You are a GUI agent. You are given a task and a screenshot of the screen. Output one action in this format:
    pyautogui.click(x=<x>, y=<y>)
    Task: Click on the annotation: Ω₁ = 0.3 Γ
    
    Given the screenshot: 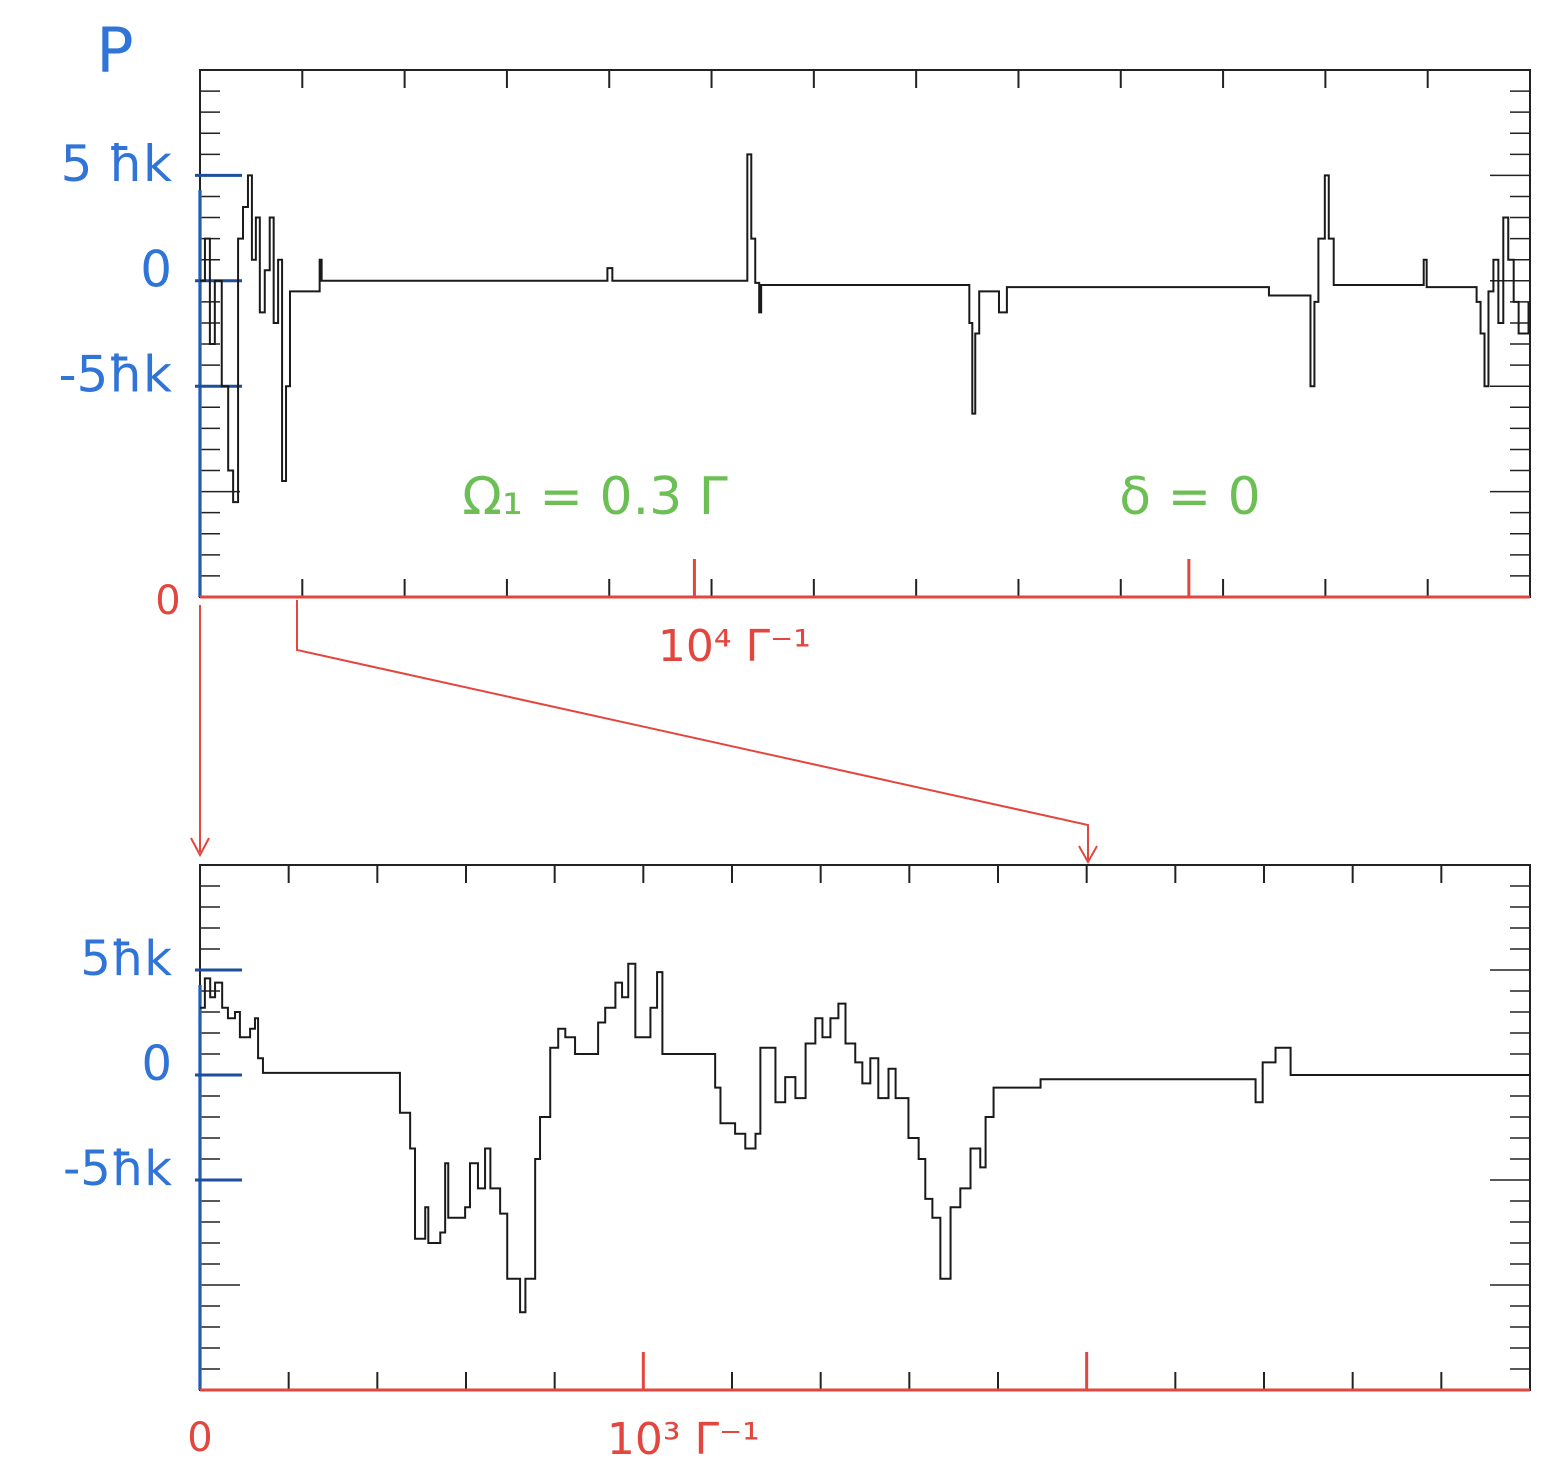 What is the action you would take?
    pyautogui.click(x=594, y=497)
    